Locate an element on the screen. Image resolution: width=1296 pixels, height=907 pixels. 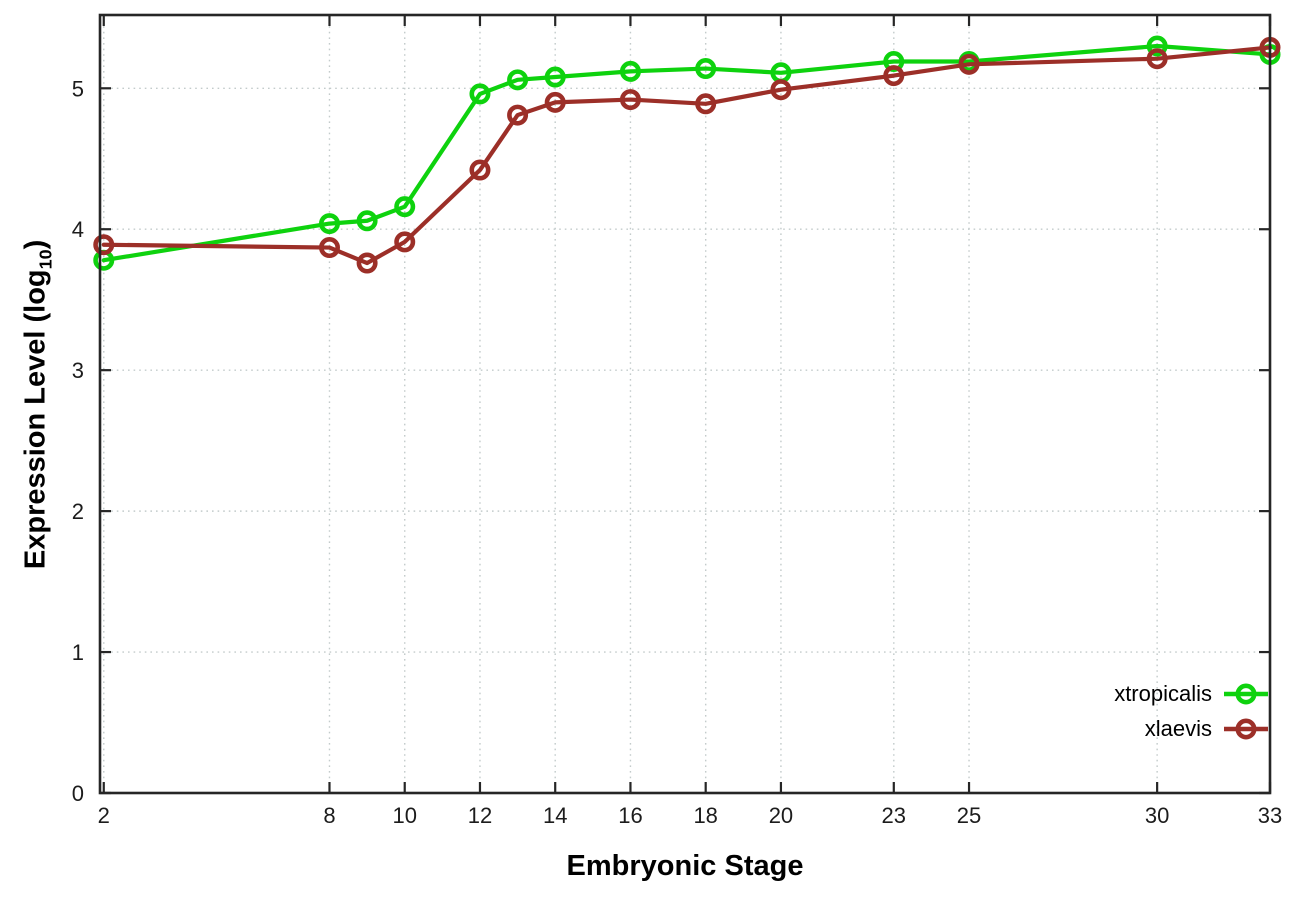
x-tick-label: 12 is located at coordinates (480, 815).